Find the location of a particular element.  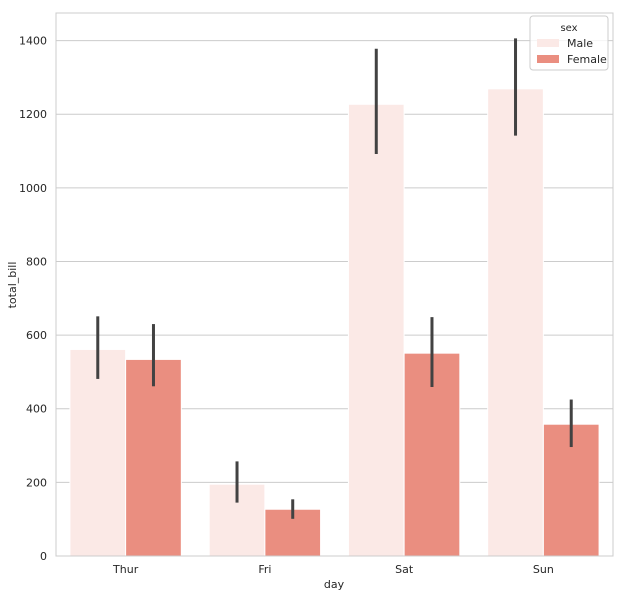

legend: sex Male Female is located at coordinates (569, 43).